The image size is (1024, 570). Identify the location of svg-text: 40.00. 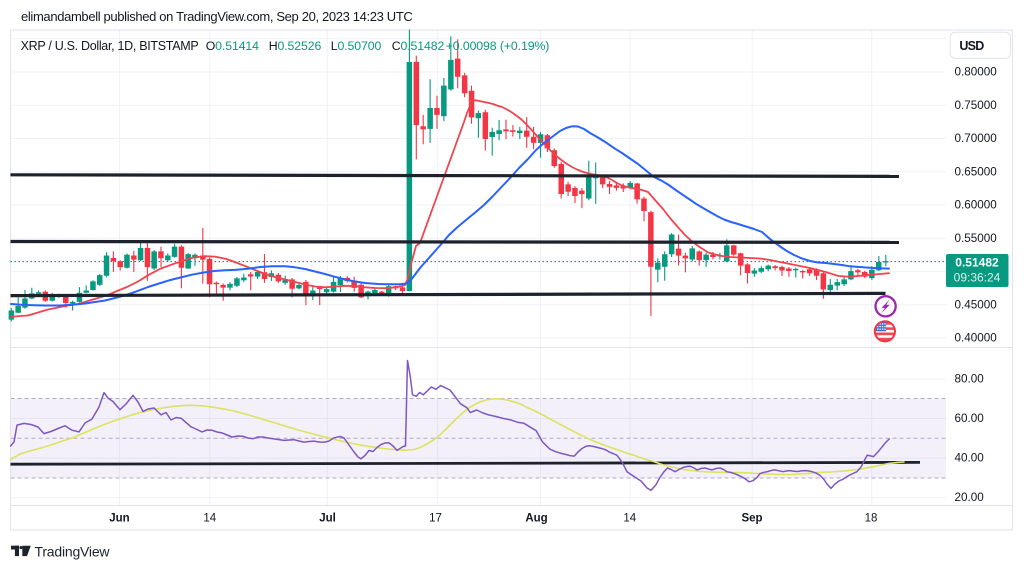
(970, 458).